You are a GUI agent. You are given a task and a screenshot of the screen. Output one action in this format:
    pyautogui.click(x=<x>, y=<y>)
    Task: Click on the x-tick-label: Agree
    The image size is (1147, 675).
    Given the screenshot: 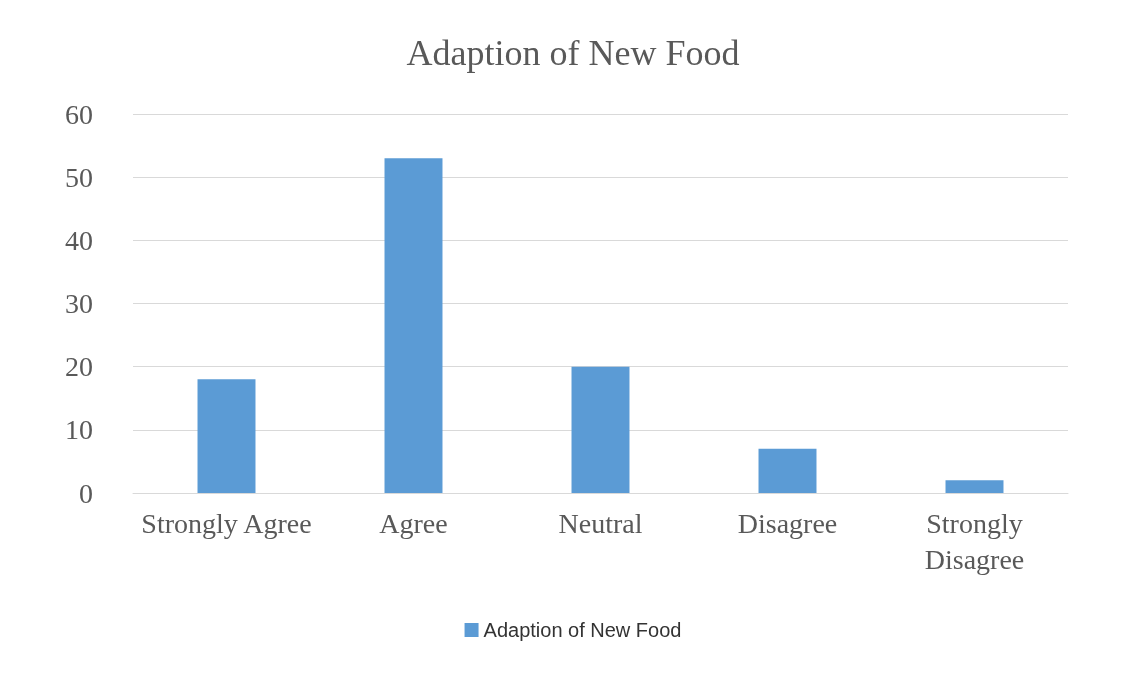 What is the action you would take?
    pyautogui.click(x=413, y=523)
    